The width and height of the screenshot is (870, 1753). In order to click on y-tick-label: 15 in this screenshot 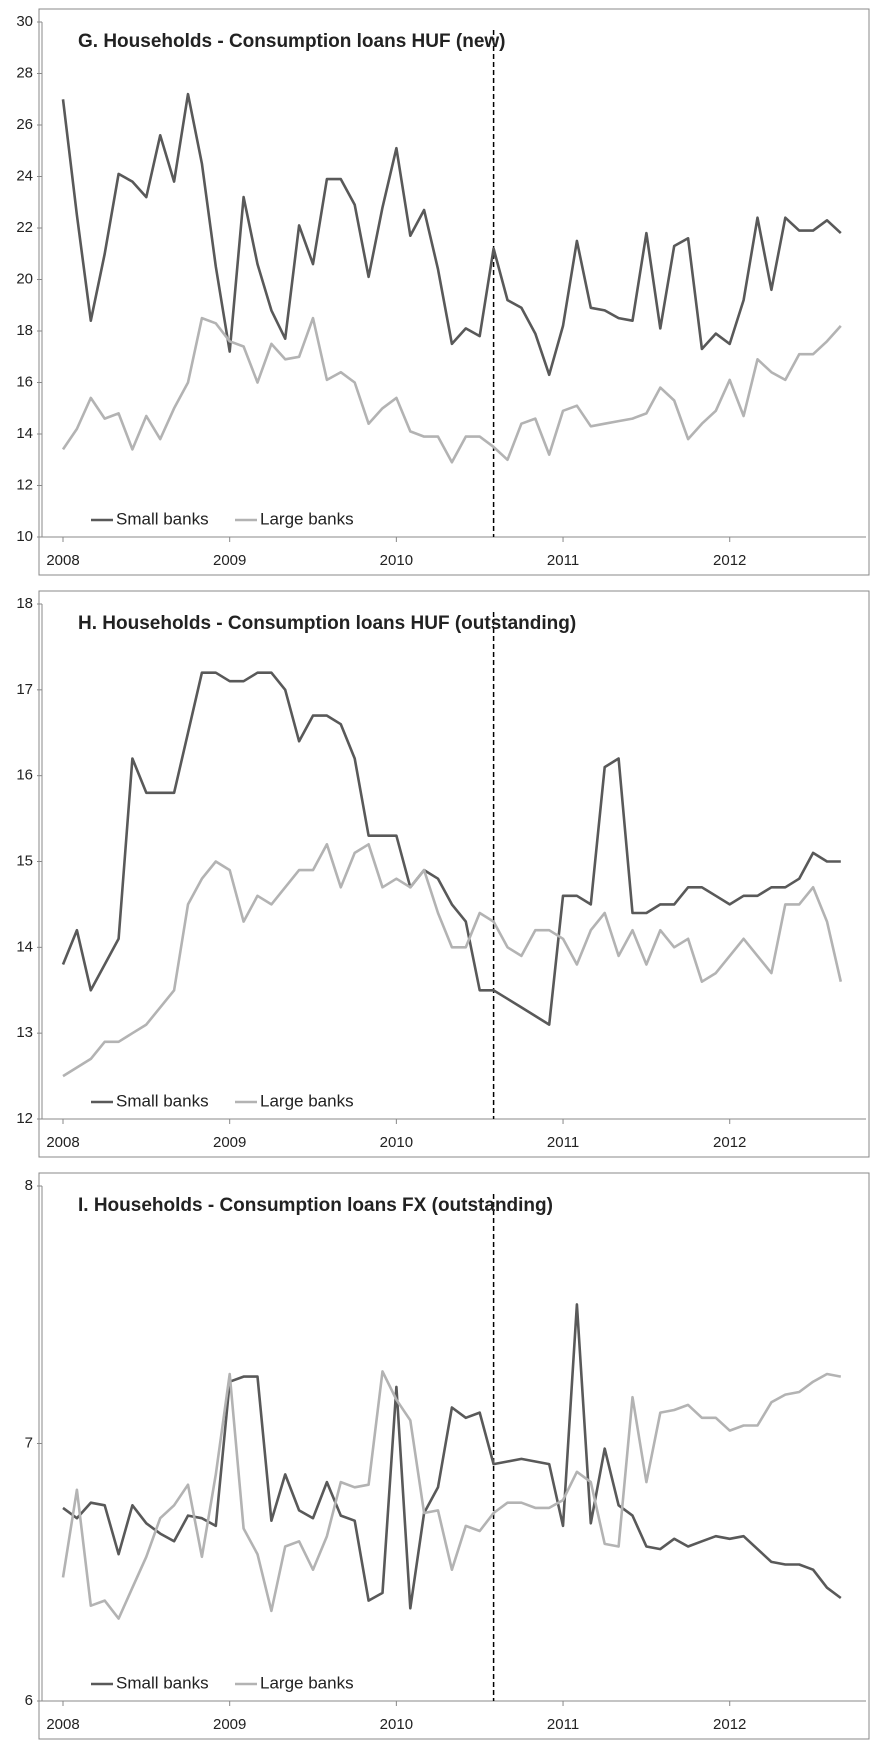, I will do `click(24, 860)`.